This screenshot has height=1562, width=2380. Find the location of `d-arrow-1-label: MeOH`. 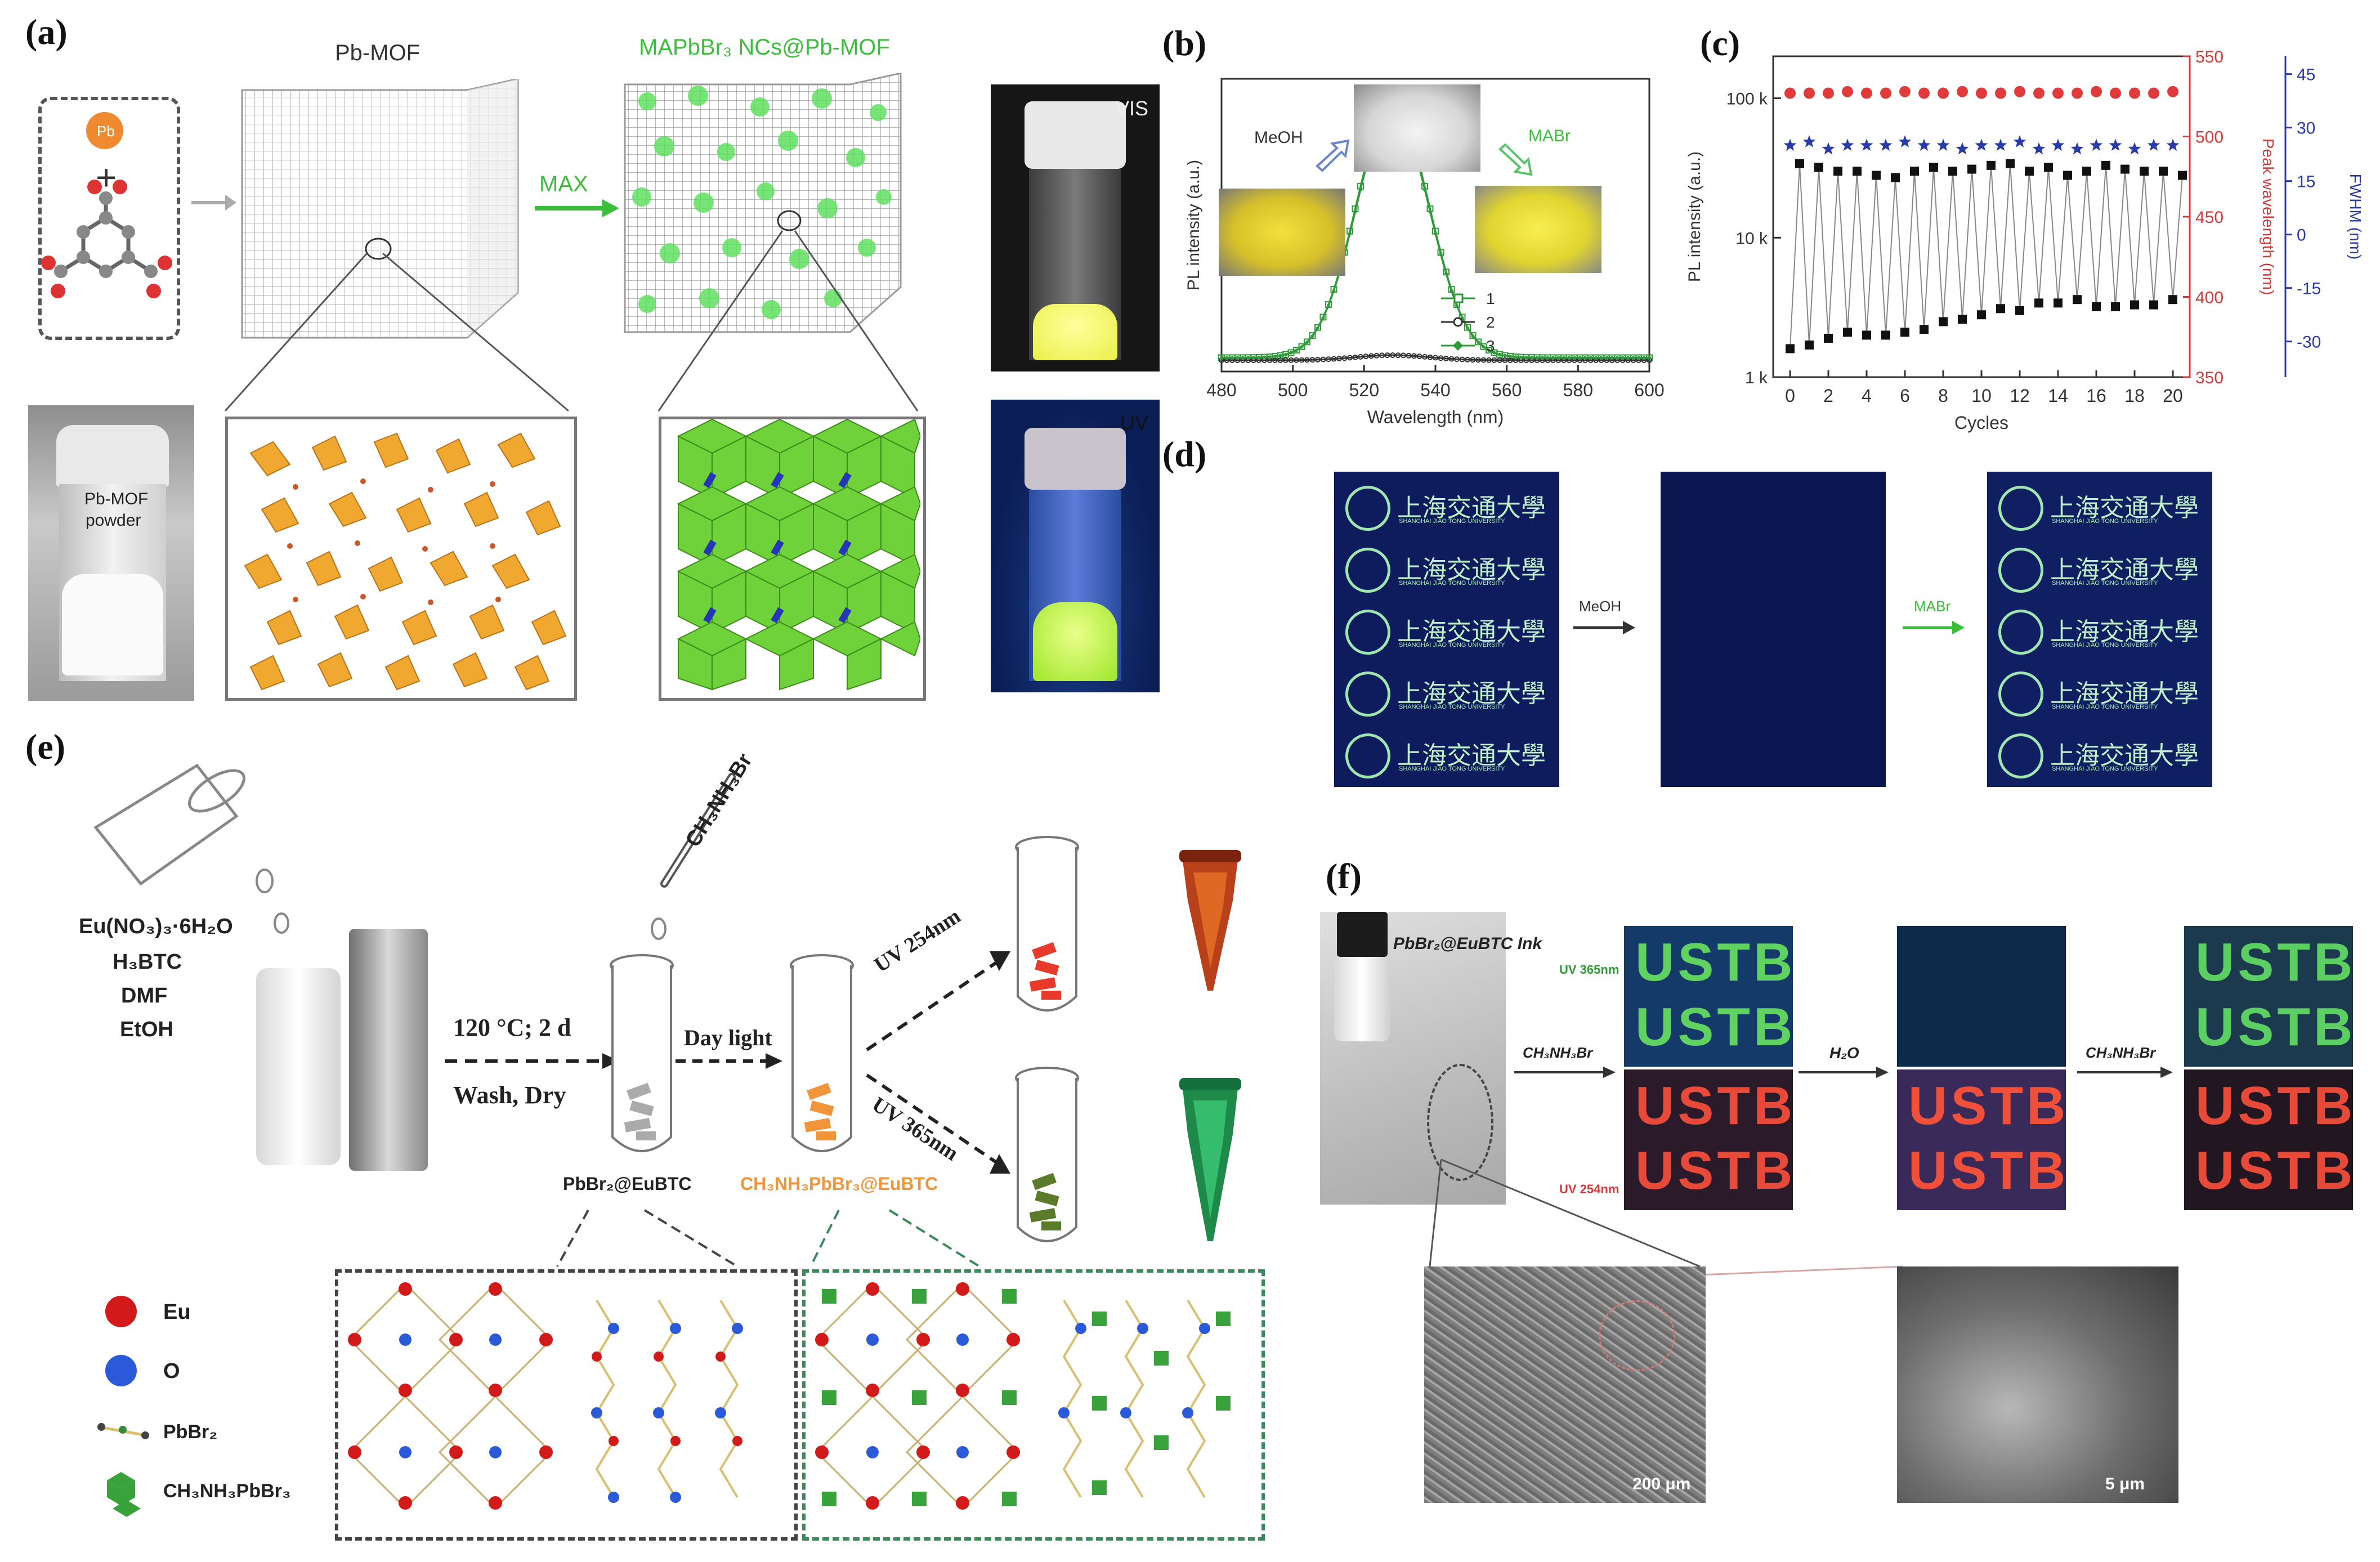

d-arrow-1-label: MeOH is located at coordinates (1600, 606).